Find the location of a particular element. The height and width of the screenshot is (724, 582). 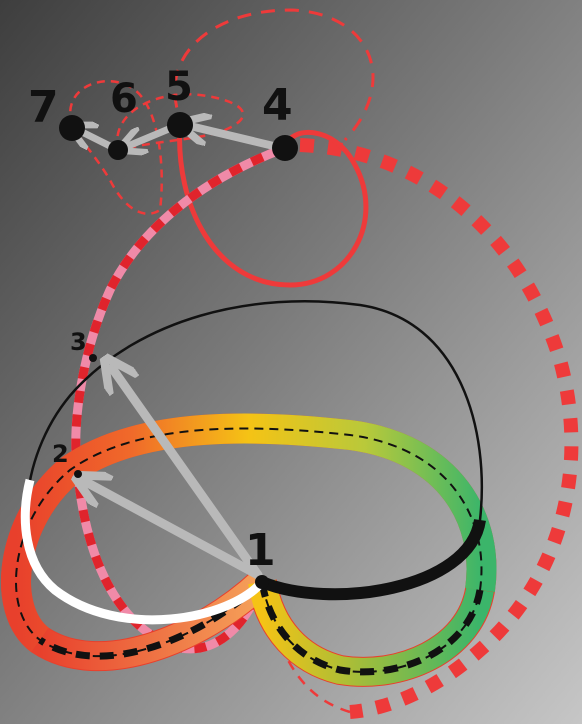

label-4: 4 is located at coordinates (277, 105).